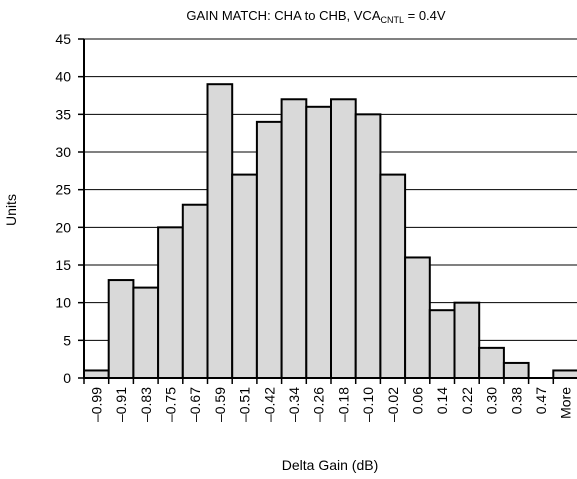 This screenshot has height=479, width=577. Describe the element at coordinates (67, 340) in the screenshot. I see `y-tick-label: 5` at that location.